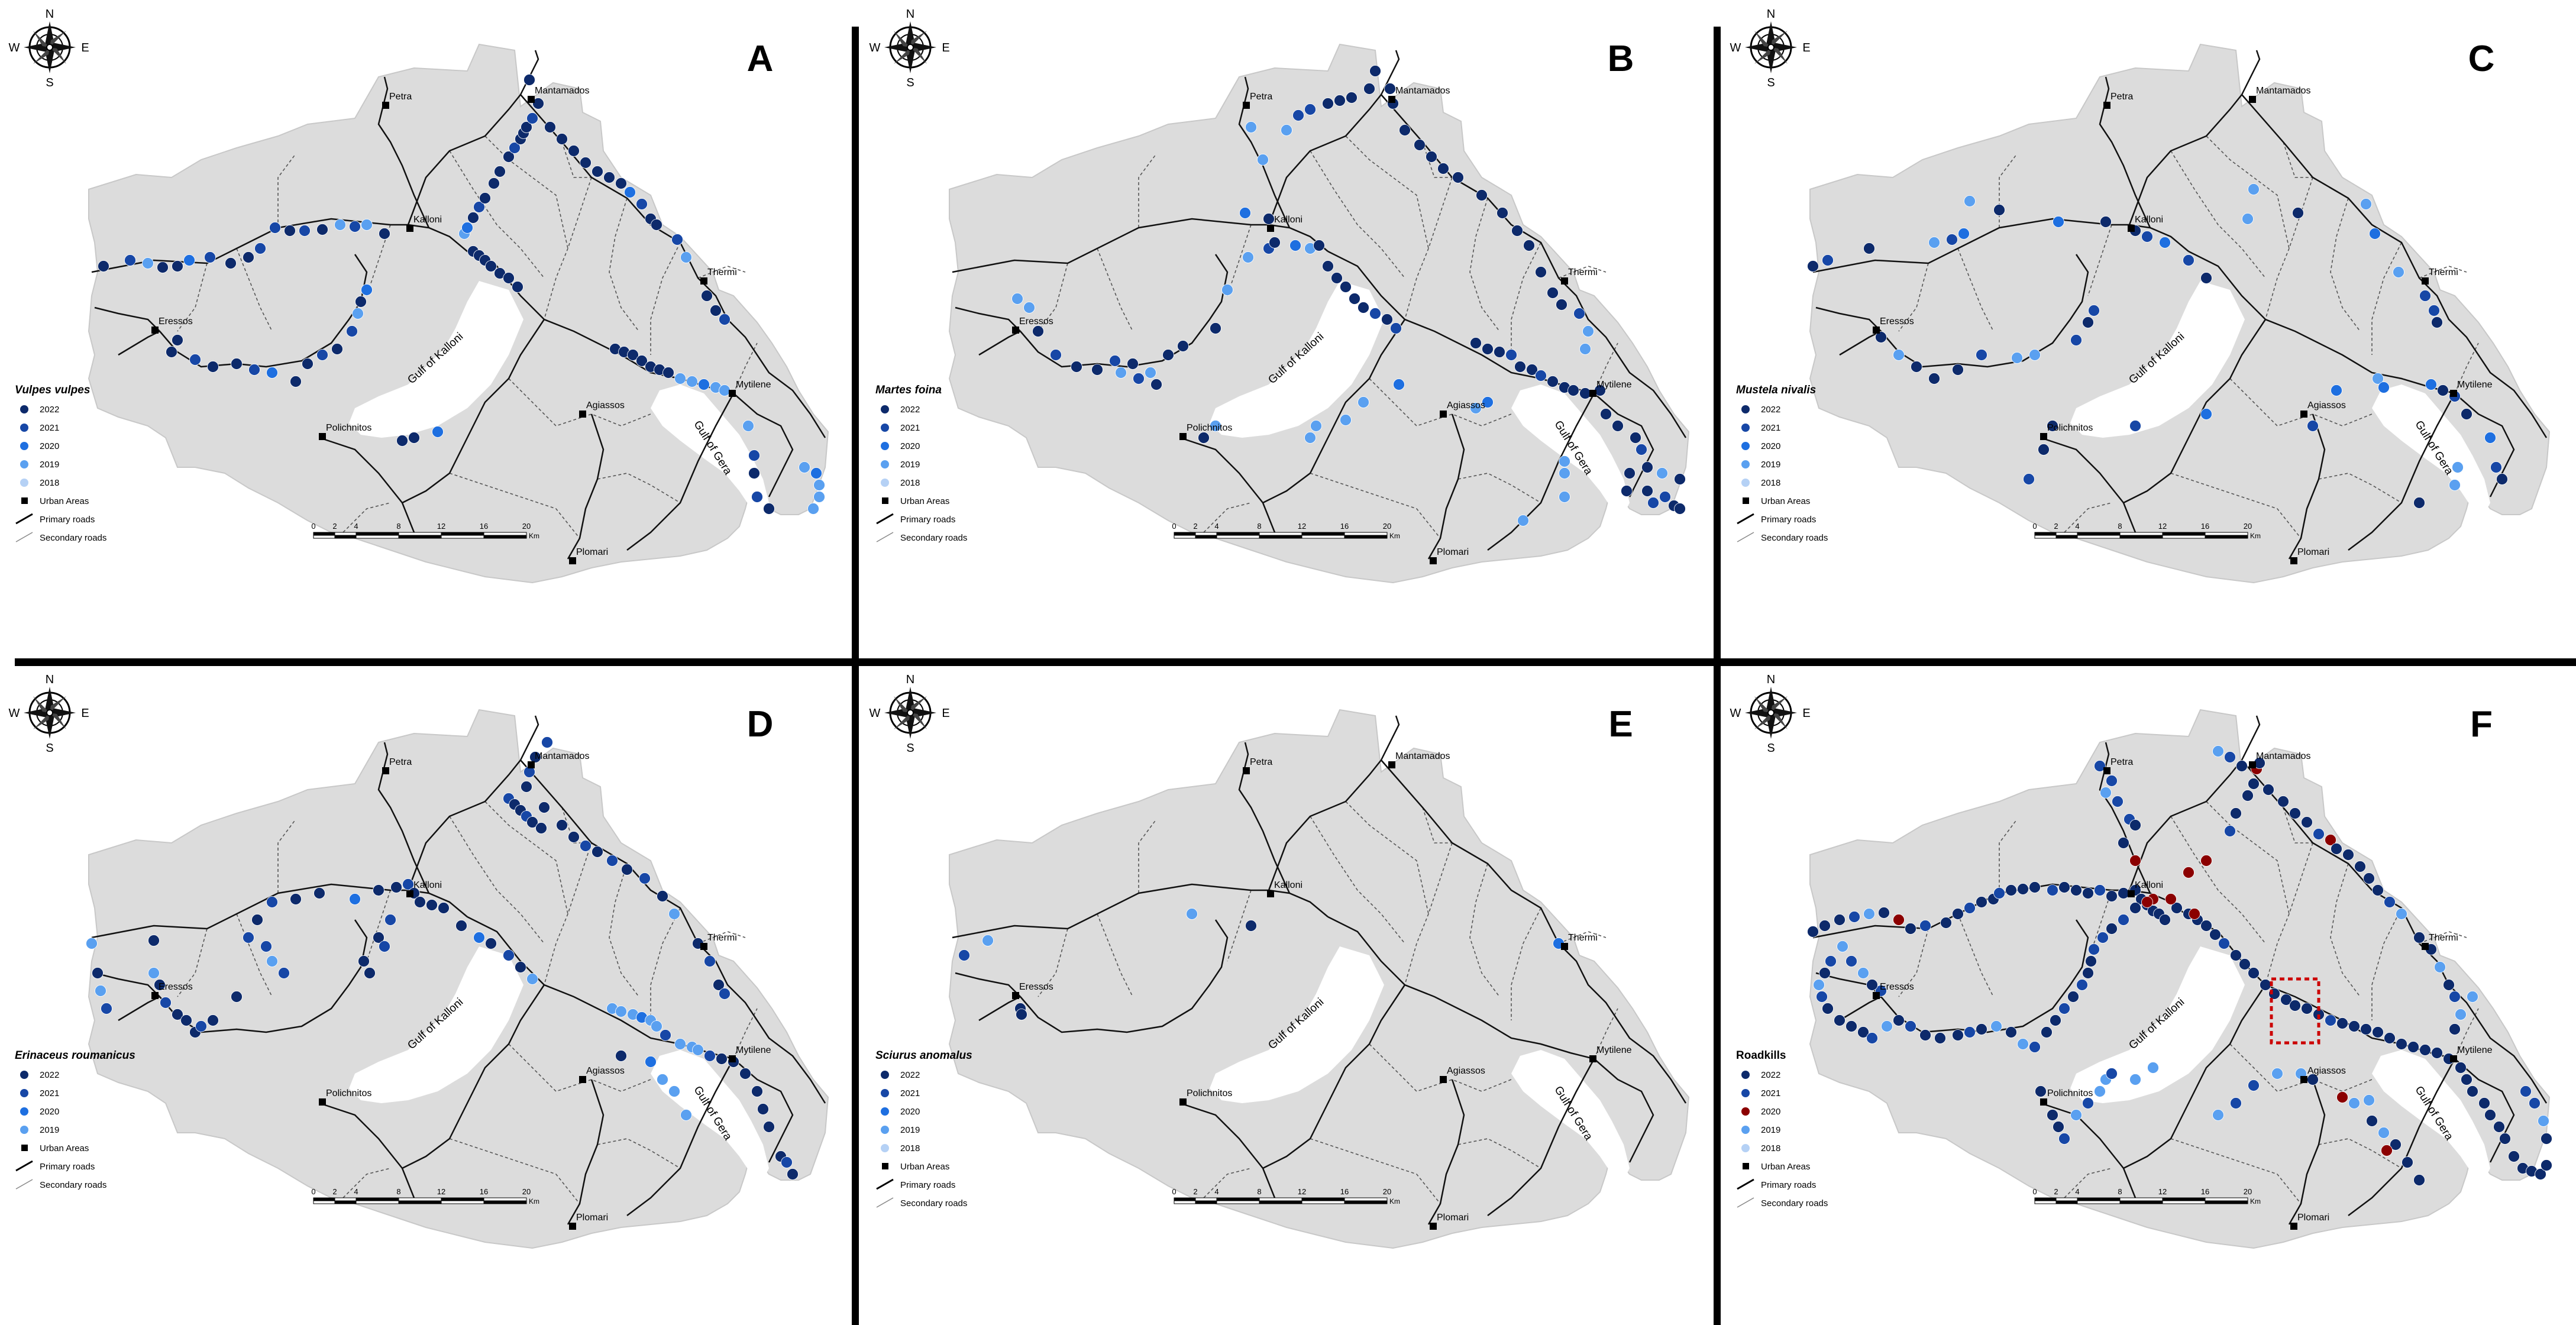 Image resolution: width=2576 pixels, height=1325 pixels. I want to click on scale-label: 12, so click(441, 1191).